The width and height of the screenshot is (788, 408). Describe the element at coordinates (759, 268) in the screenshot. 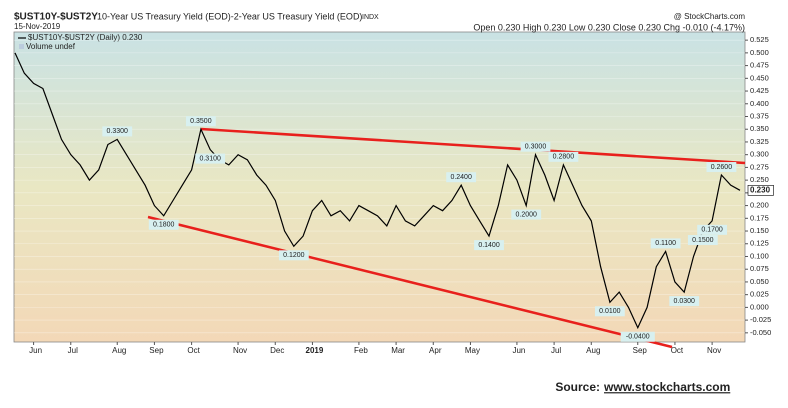

I see `y-tick-label: 0.075` at that location.